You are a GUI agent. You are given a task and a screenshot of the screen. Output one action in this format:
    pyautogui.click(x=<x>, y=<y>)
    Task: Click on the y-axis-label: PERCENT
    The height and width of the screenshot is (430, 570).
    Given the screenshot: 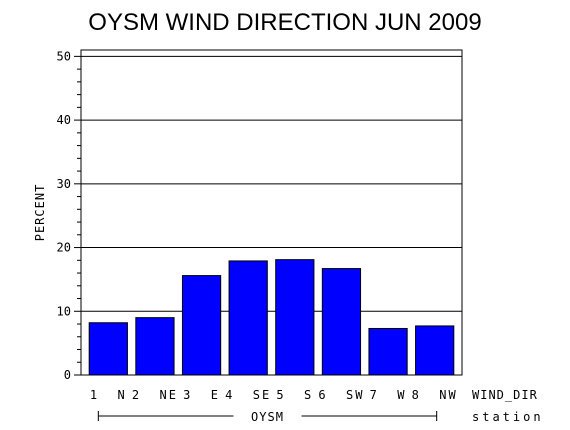 What is the action you would take?
    pyautogui.click(x=40, y=213)
    